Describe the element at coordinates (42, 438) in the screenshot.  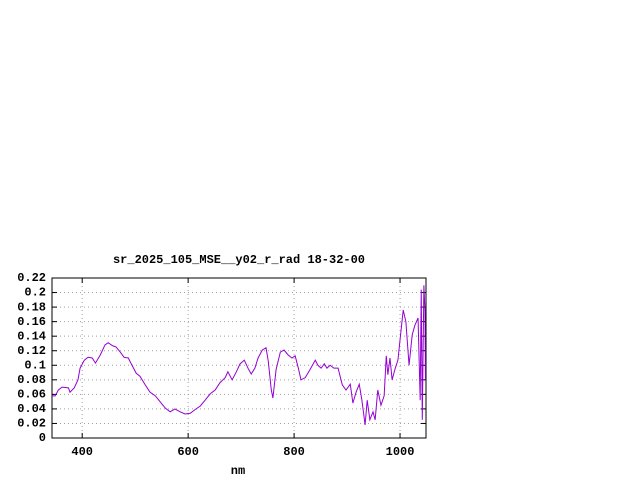
I see `y-tick-label: 0` at that location.